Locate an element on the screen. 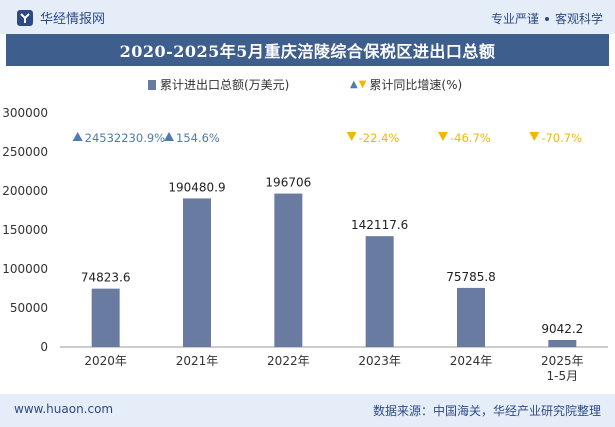  bar-value-label: 75785.8 is located at coordinates (471, 277).